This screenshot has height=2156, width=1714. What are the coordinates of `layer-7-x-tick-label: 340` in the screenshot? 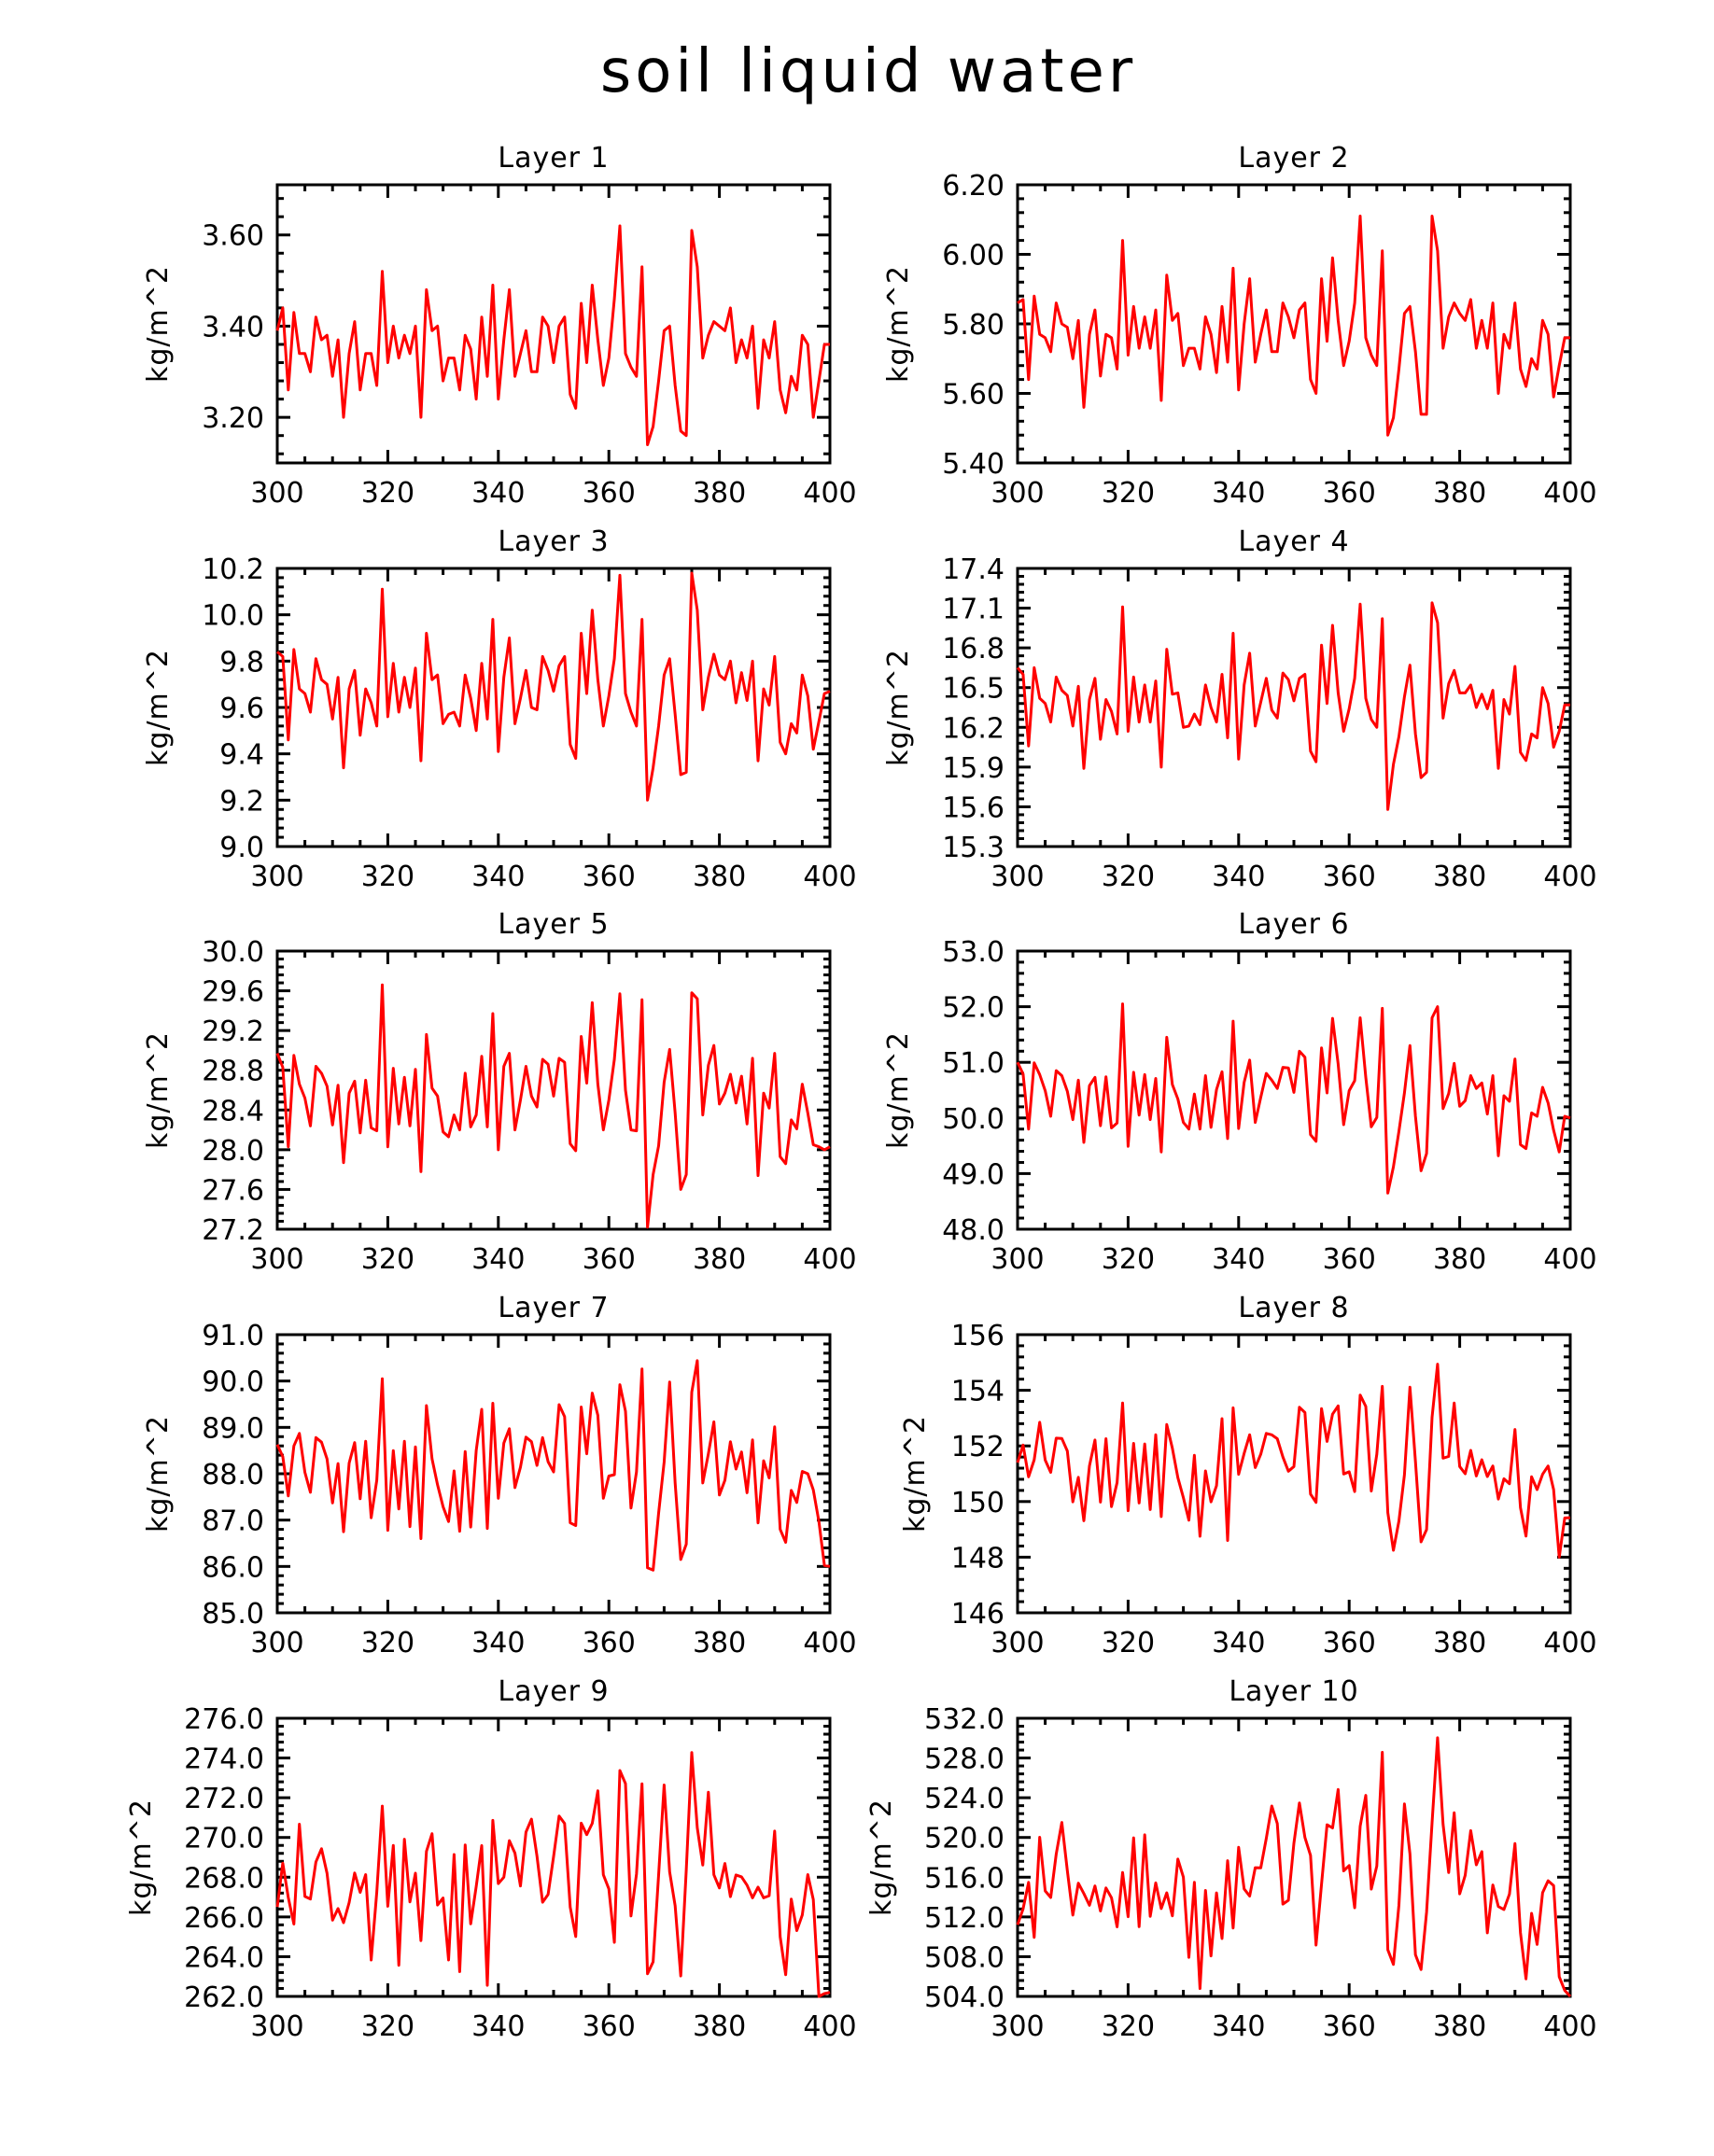 It's located at (498, 1643).